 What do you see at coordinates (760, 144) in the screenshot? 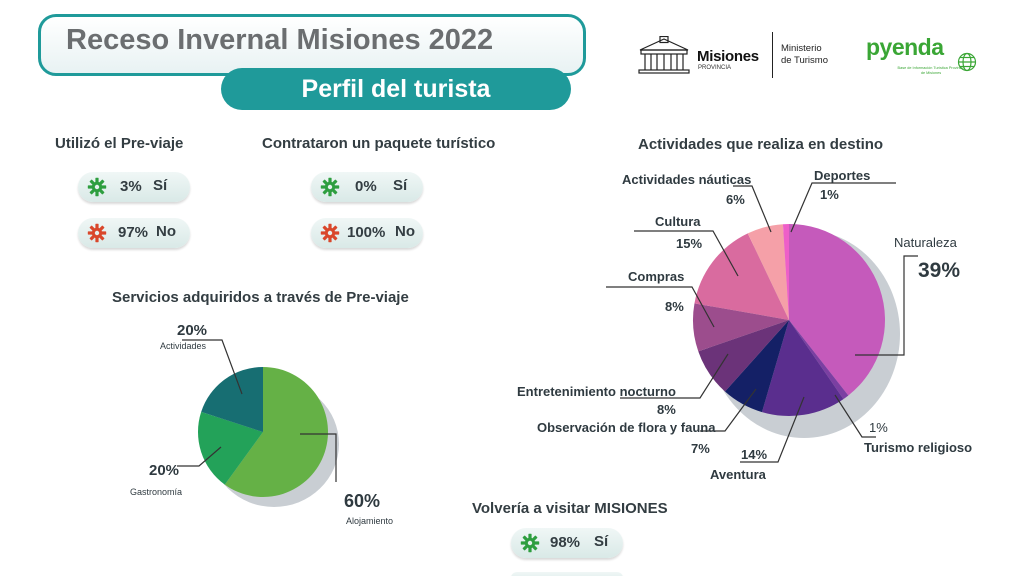
I see `pie2-title: Actividades que realiza en destino` at bounding box center [760, 144].